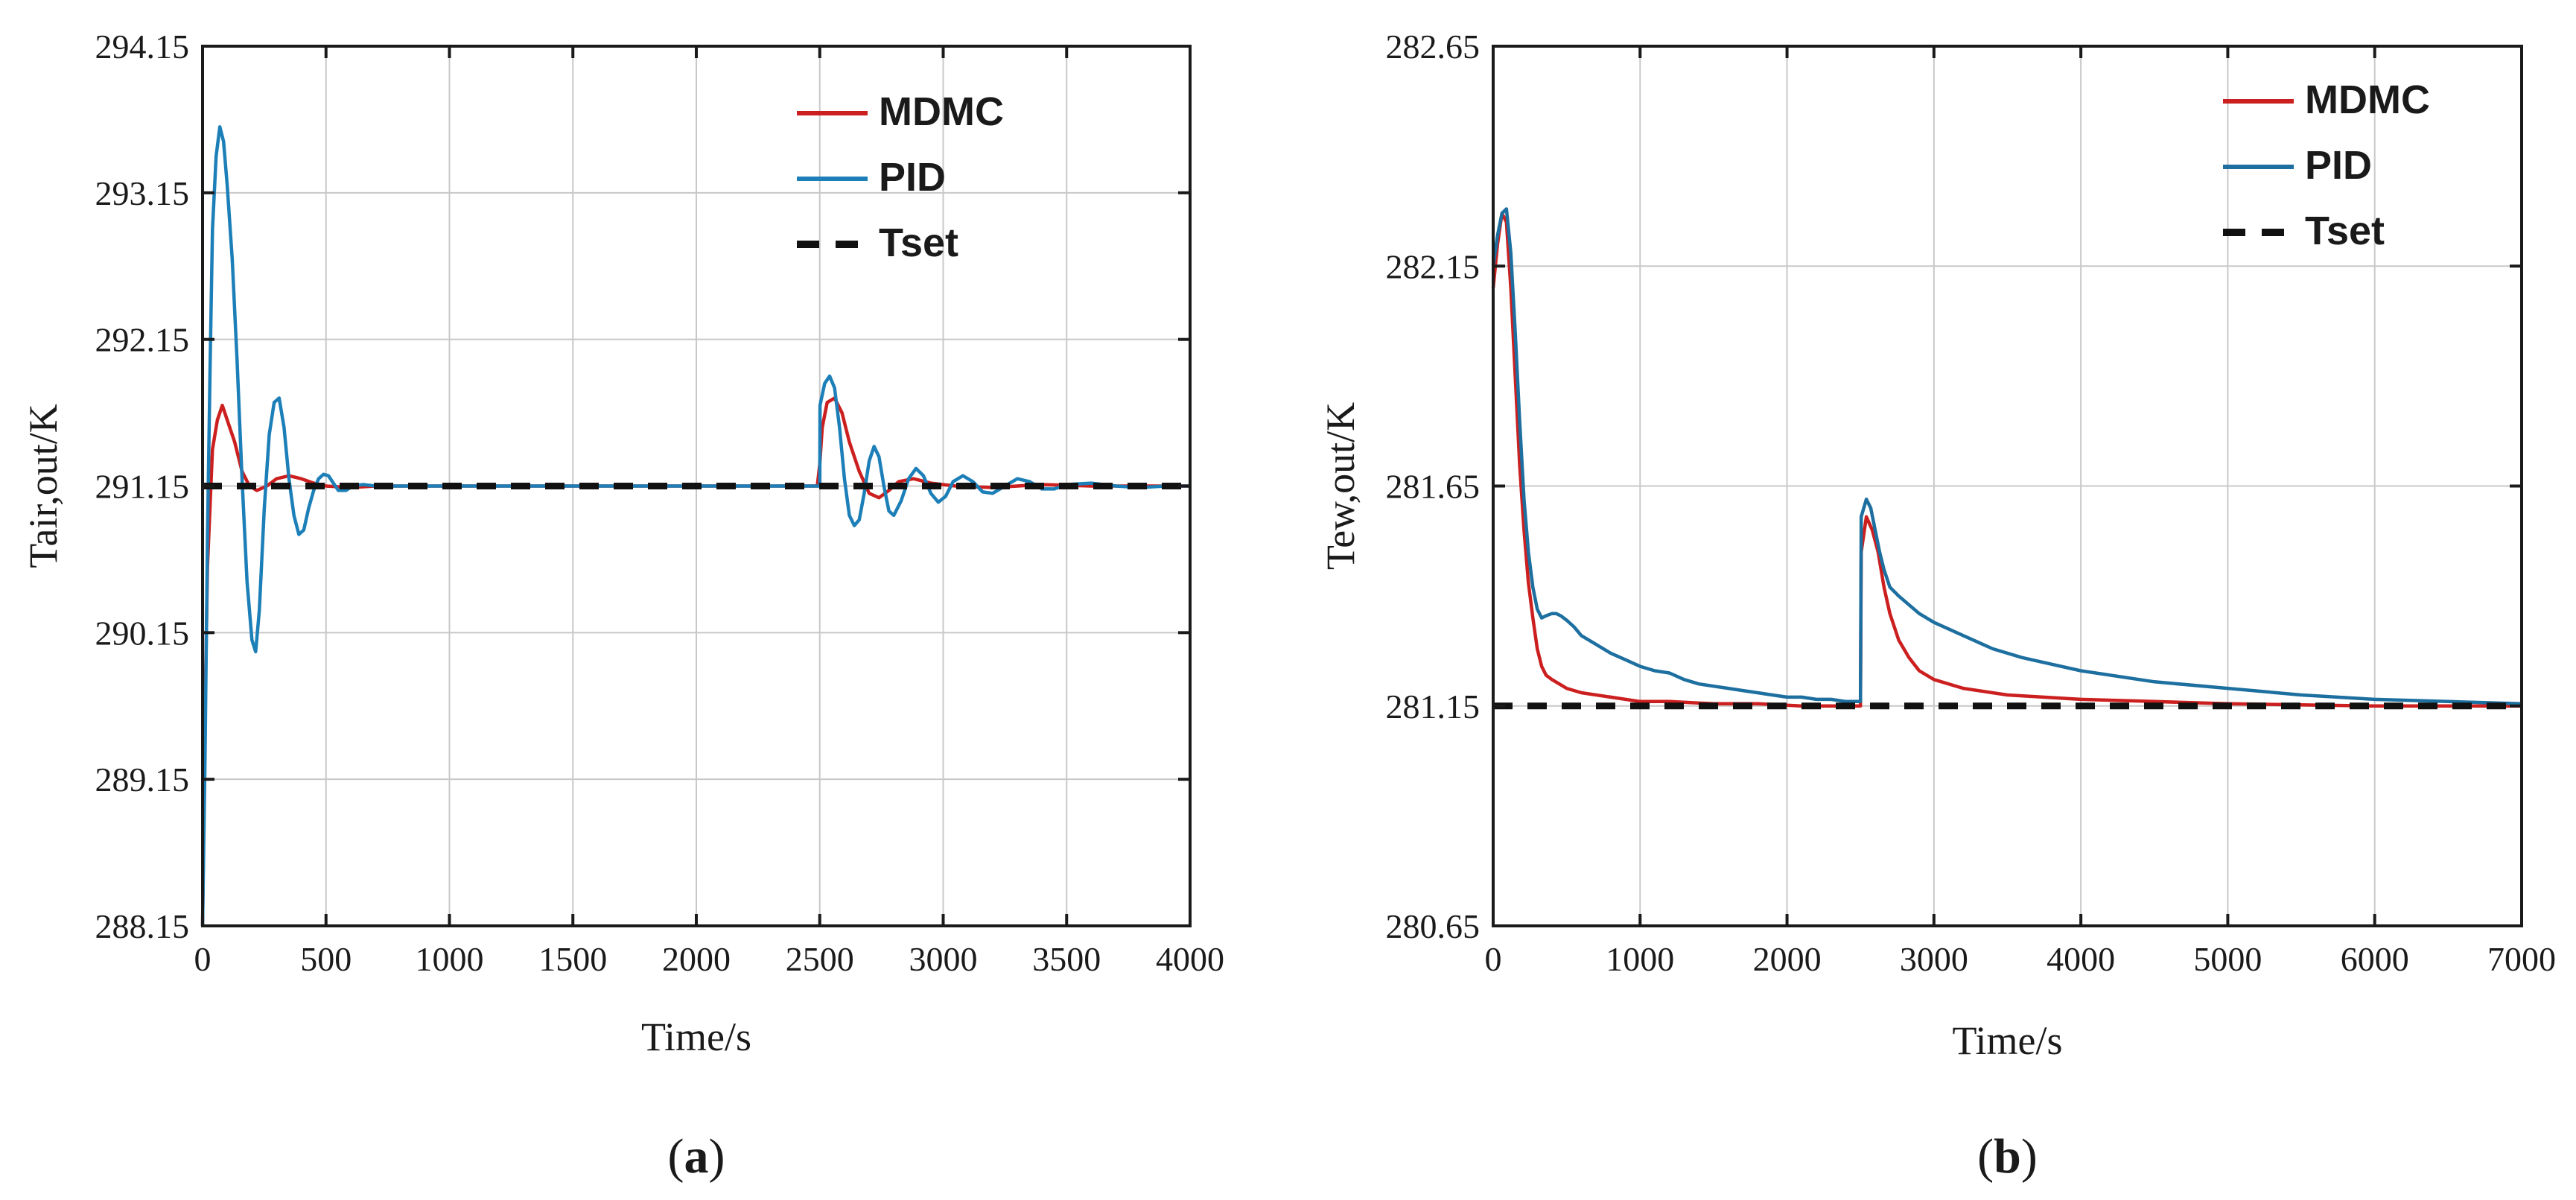  What do you see at coordinates (1340, 486) in the screenshot?
I see `y-axis-label-b: Tew,out/K` at bounding box center [1340, 486].